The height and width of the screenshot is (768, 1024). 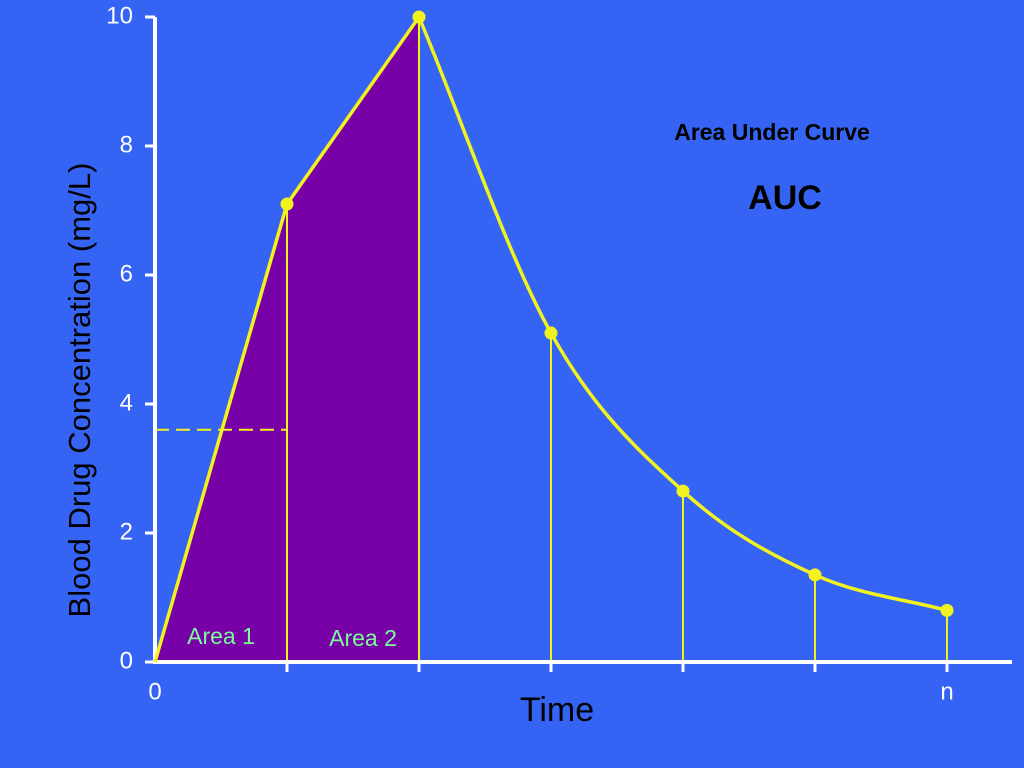 I want to click on x-axis-label: Time, so click(x=557, y=710).